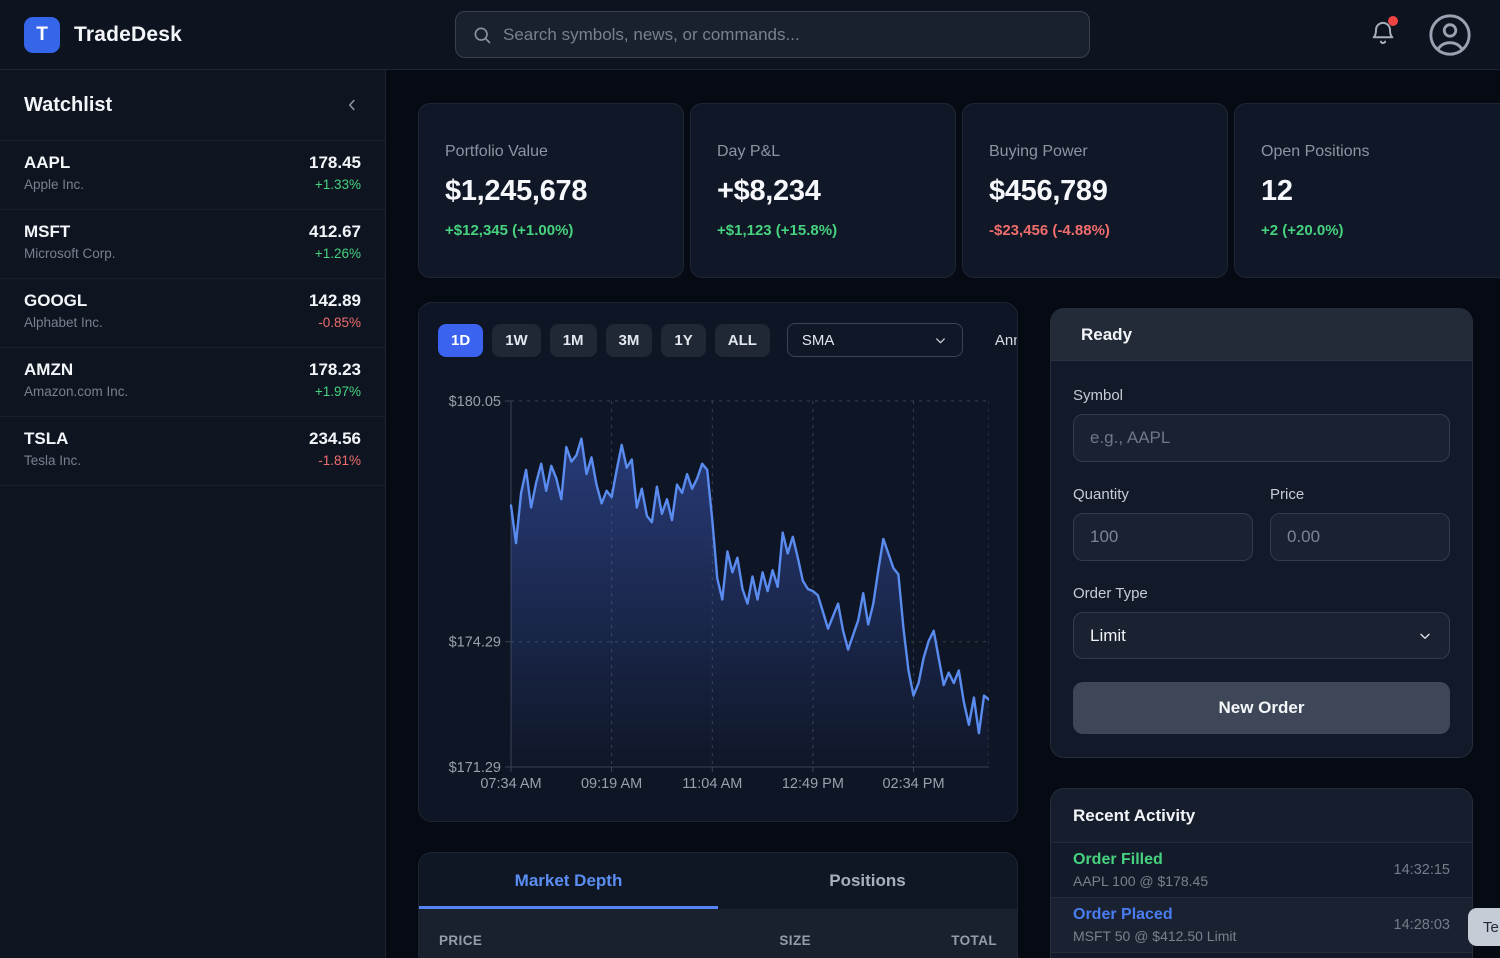  I want to click on order-type-selected-value: Limit, so click(1108, 635).